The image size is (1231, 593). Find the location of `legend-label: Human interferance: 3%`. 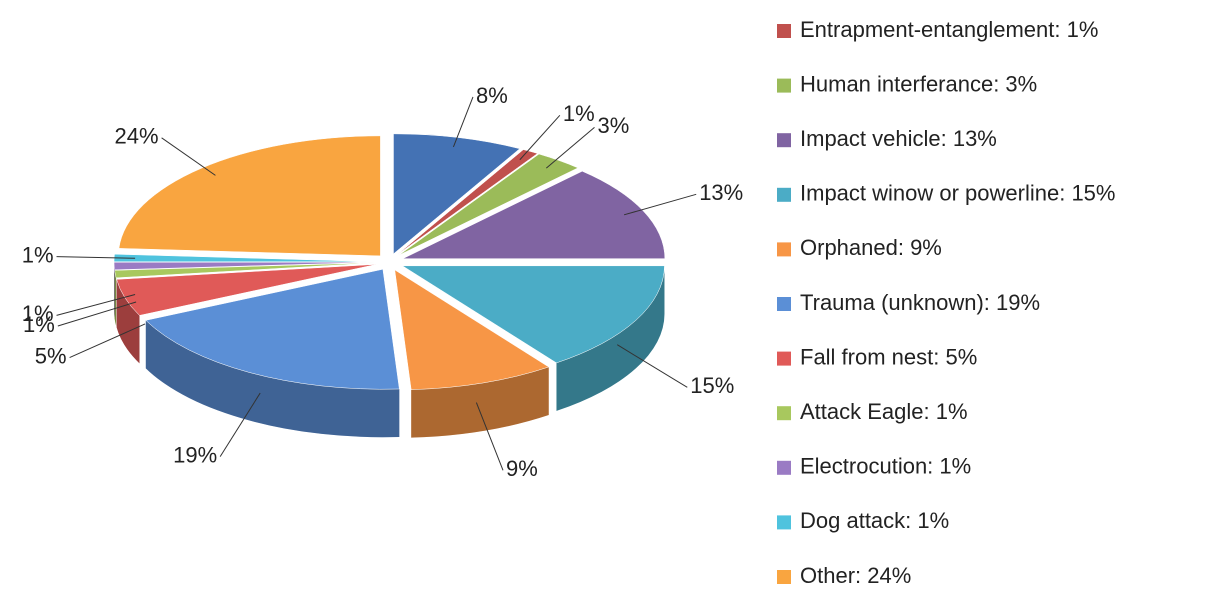

legend-label: Human interferance: 3% is located at coordinates (918, 83).